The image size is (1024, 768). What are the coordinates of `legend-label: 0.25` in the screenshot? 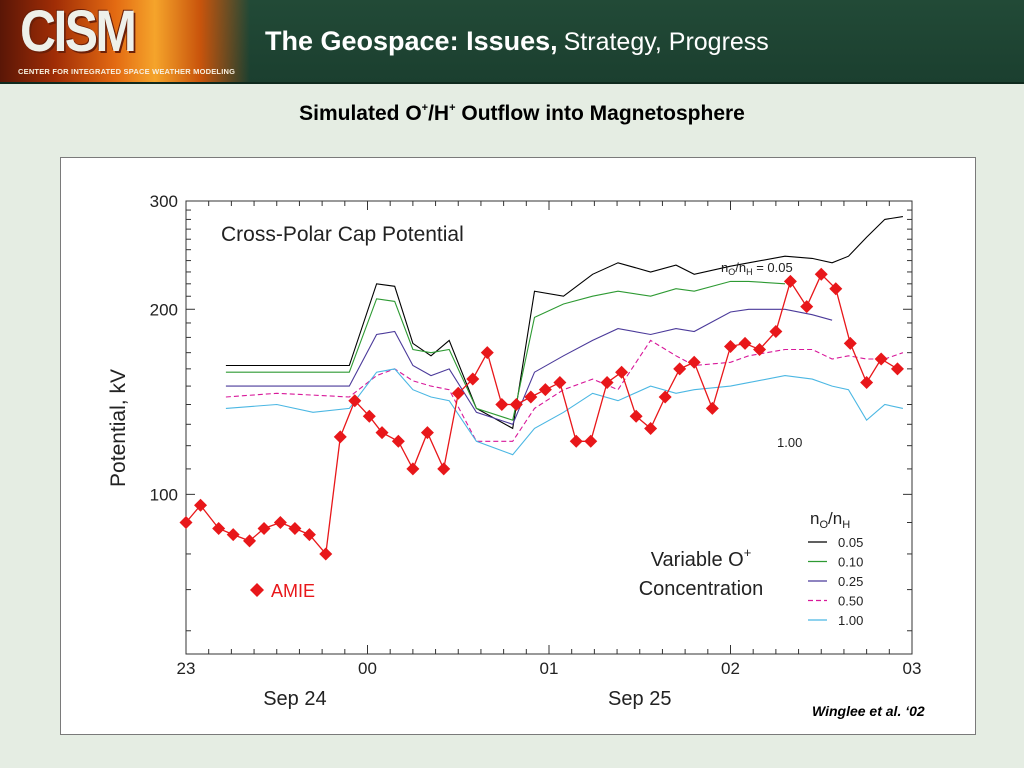 It's located at (850, 581).